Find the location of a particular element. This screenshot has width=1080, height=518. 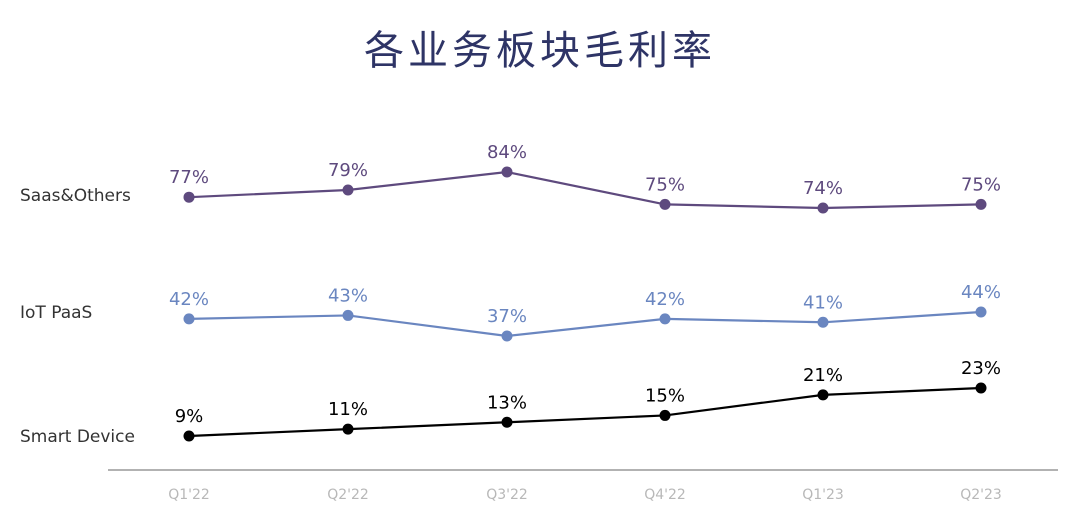

data-label: 43% is located at coordinates (348, 295).